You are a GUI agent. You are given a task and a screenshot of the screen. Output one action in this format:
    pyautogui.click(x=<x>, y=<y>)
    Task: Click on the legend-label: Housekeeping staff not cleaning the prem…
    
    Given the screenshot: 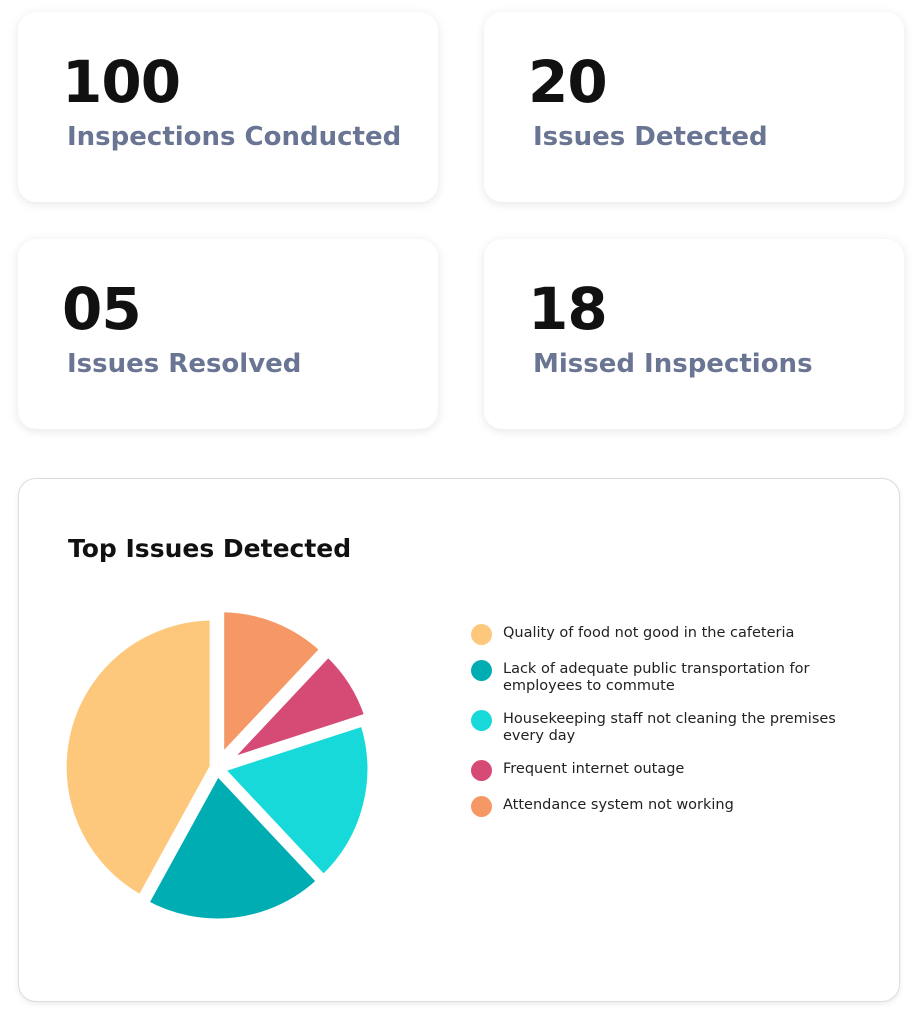 What is the action you would take?
    pyautogui.click(x=669, y=727)
    